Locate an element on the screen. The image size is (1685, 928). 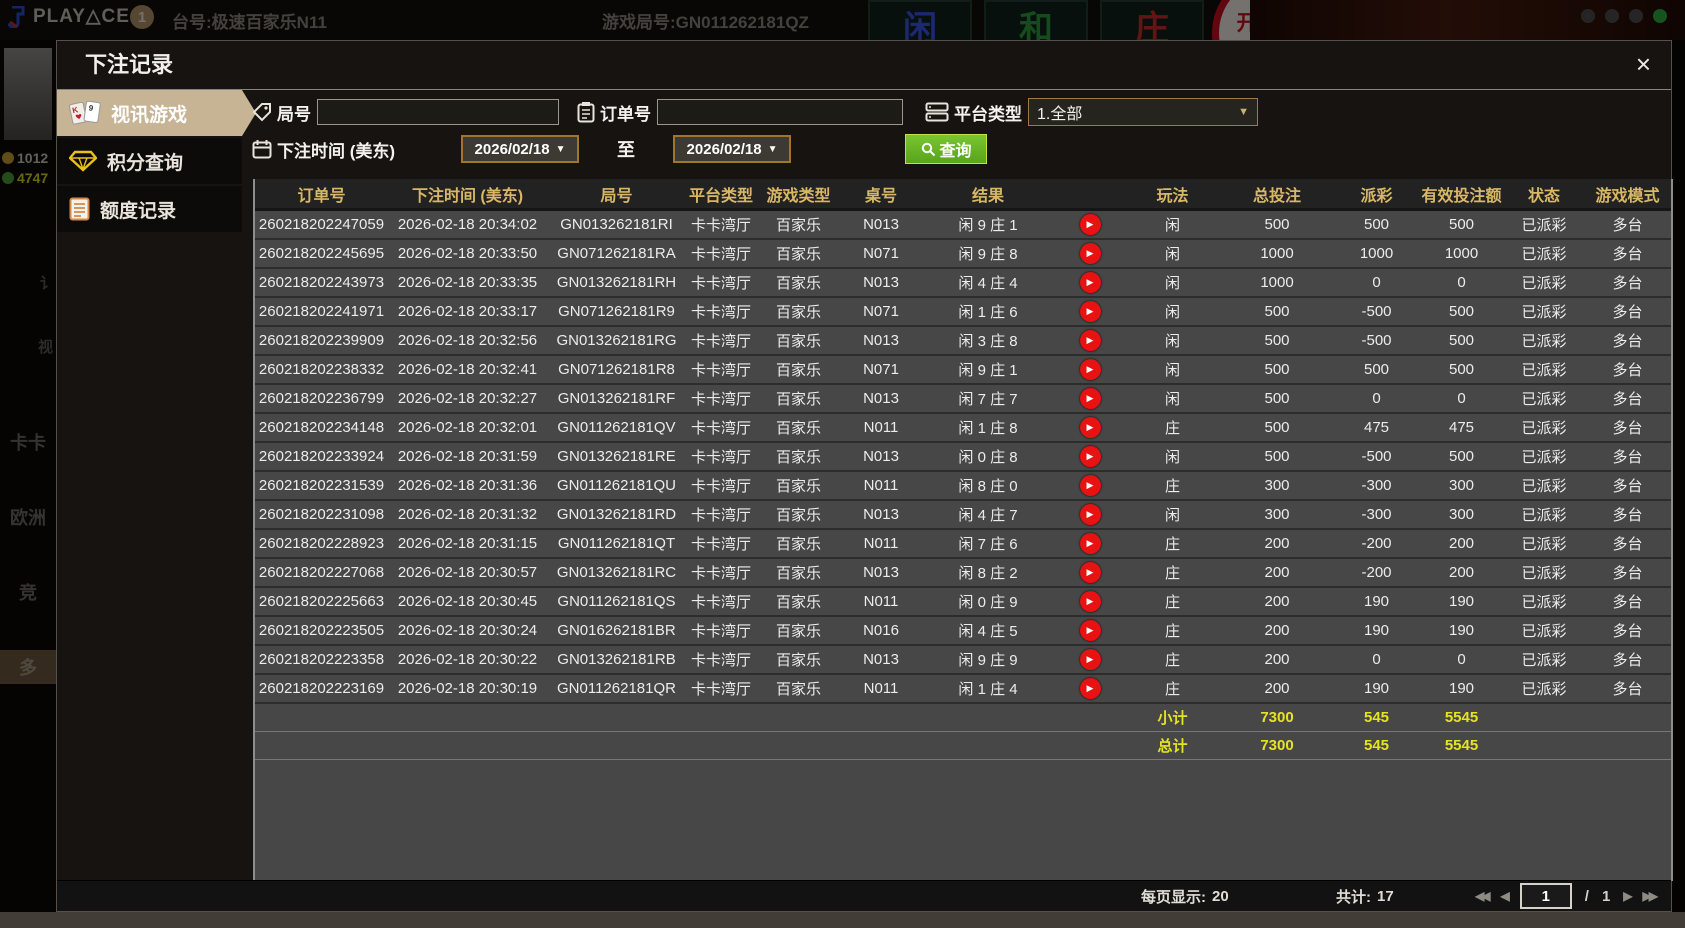
order-id-input is located at coordinates (780, 112).